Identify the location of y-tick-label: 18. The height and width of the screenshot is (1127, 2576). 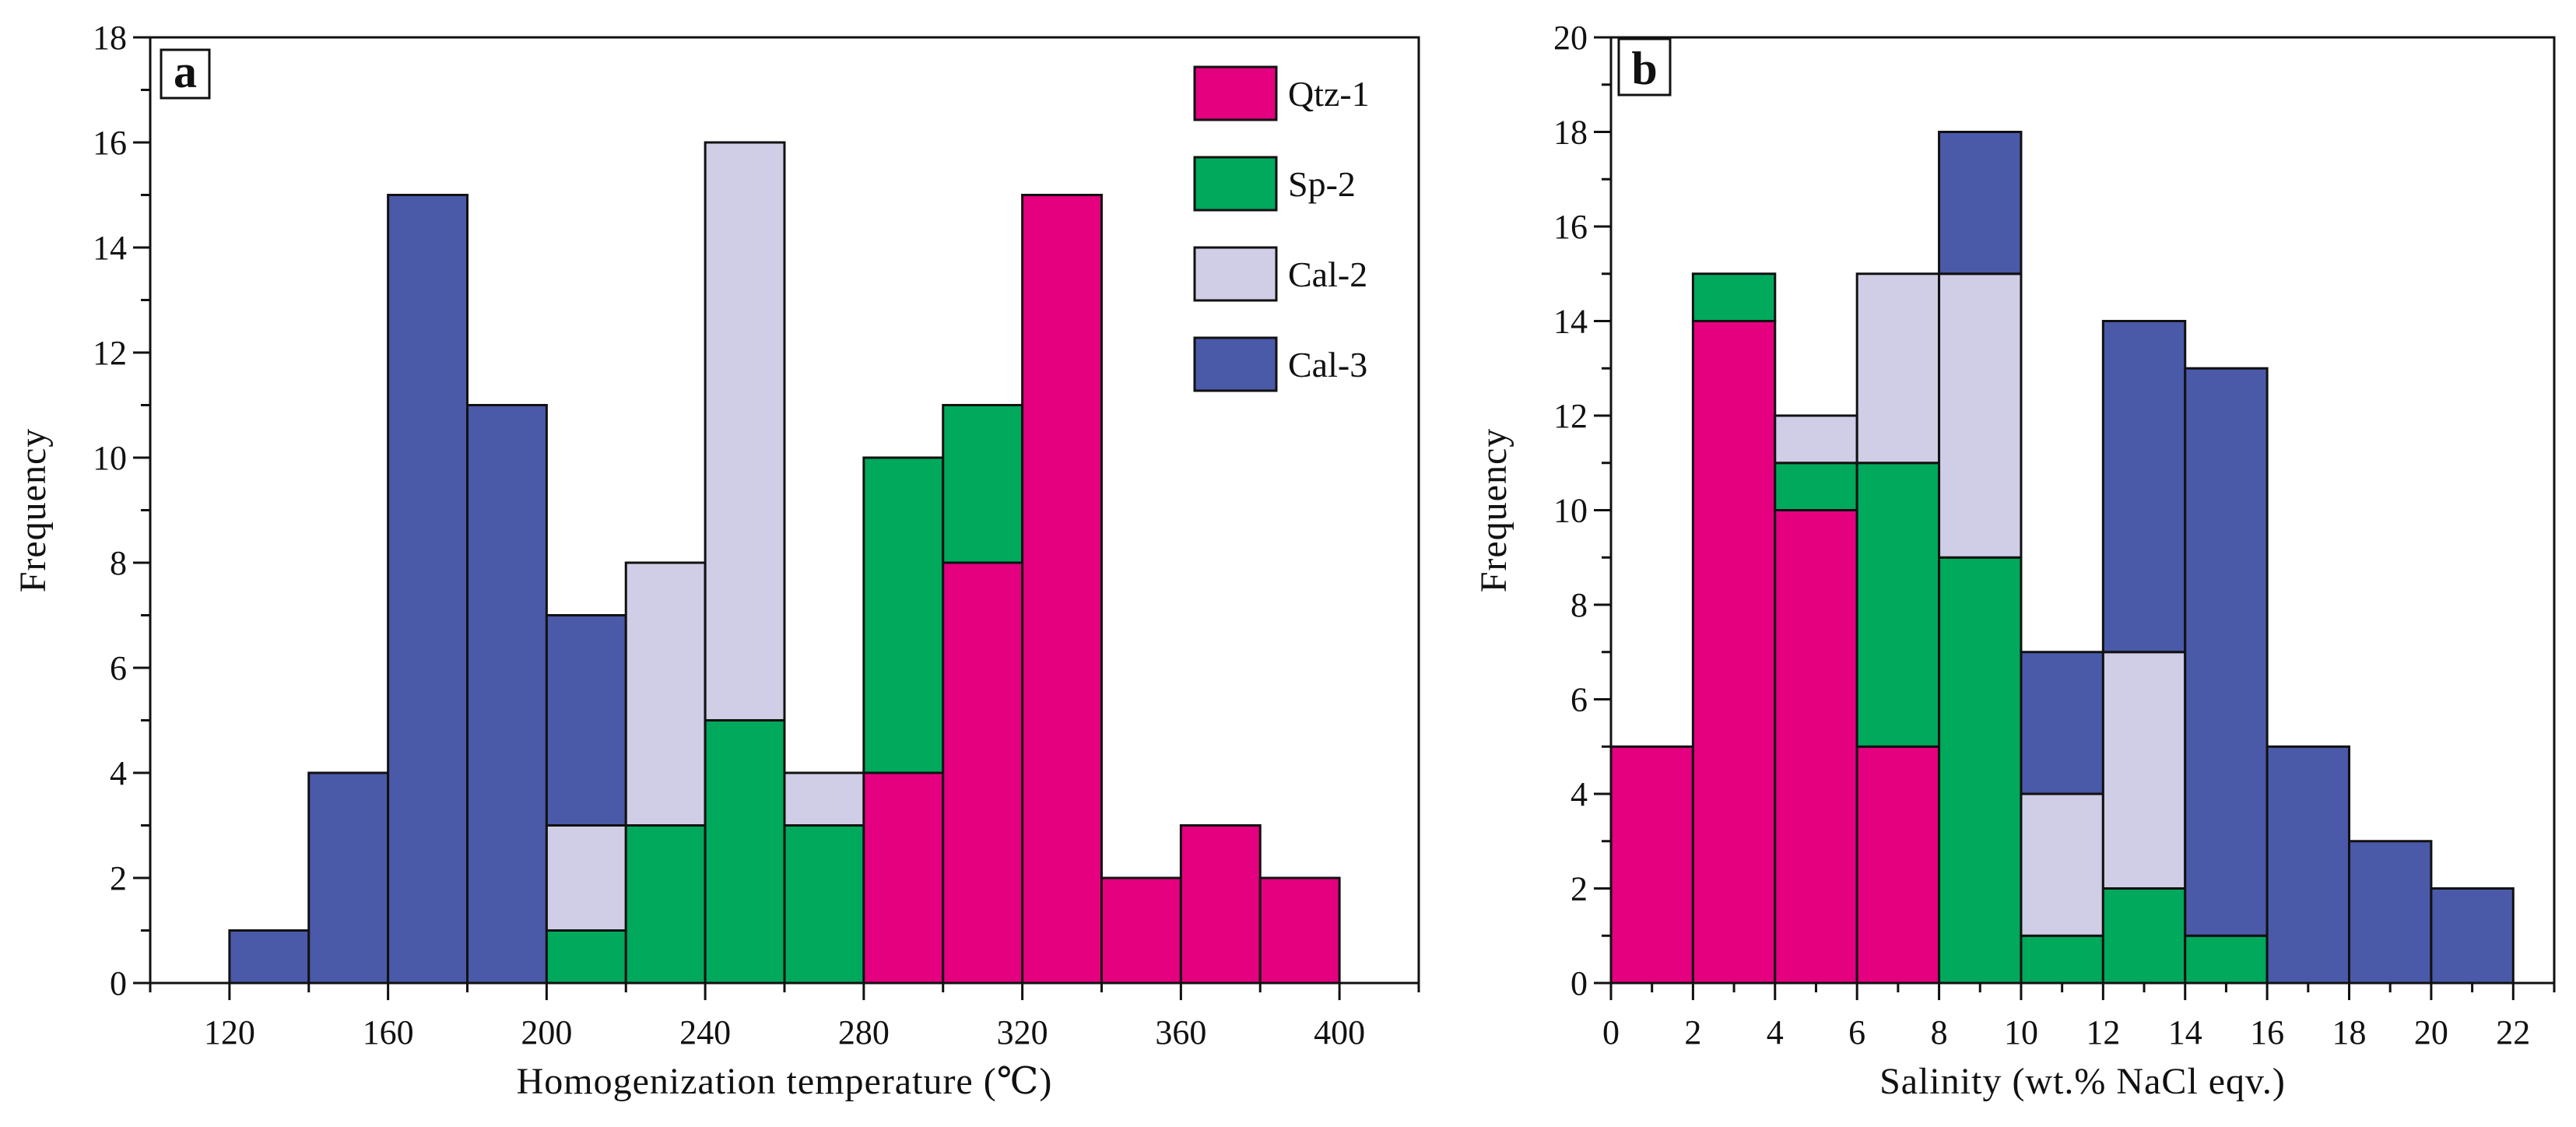
(1571, 133).